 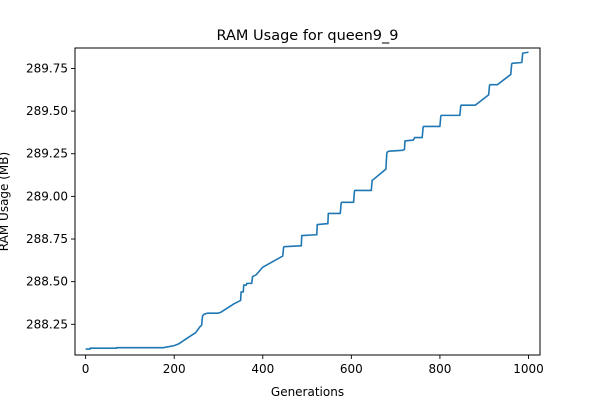 What do you see at coordinates (262, 369) in the screenshot?
I see `x-tick-label: 400` at bounding box center [262, 369].